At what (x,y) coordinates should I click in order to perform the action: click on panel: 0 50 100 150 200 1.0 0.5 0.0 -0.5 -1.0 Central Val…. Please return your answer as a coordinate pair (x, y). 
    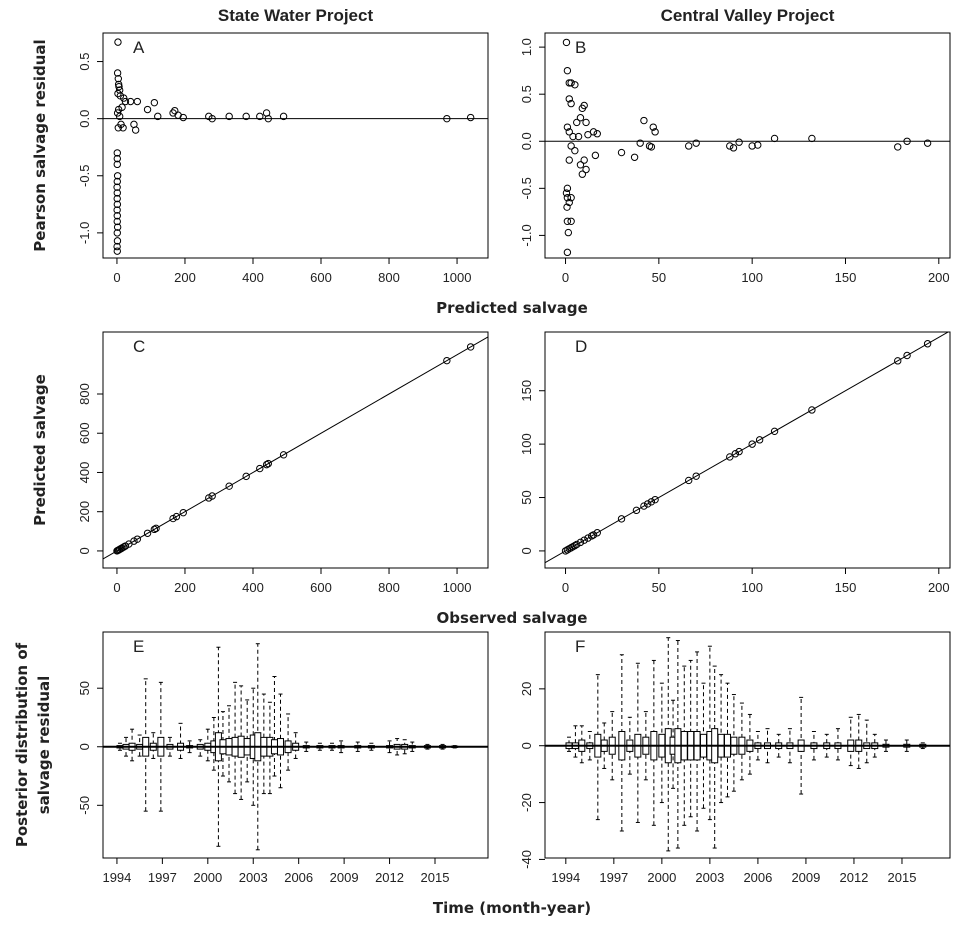
    Looking at the image, I should click on (735, 145).